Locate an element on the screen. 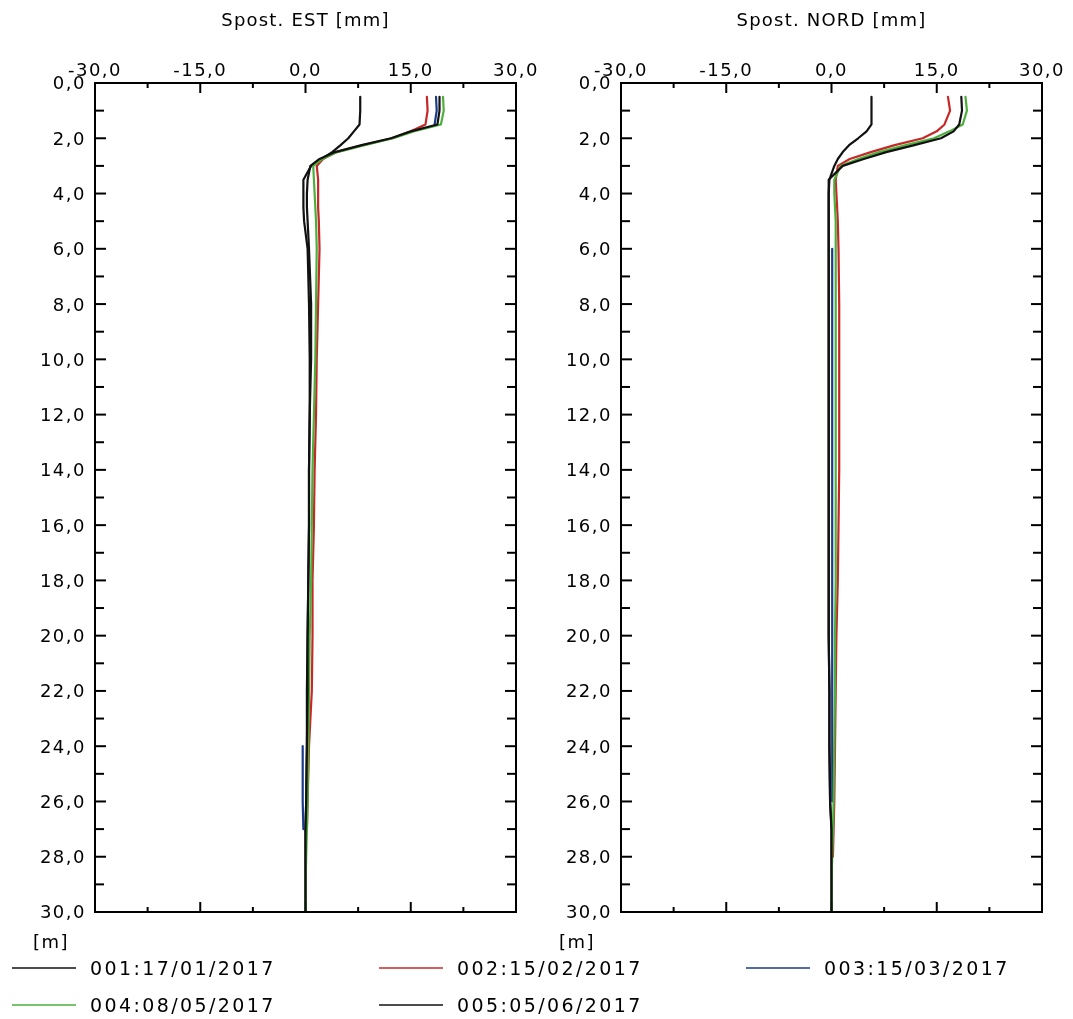 This screenshot has width=1073, height=1019. legend-label: 002:15/02/2017 is located at coordinates (550, 967).